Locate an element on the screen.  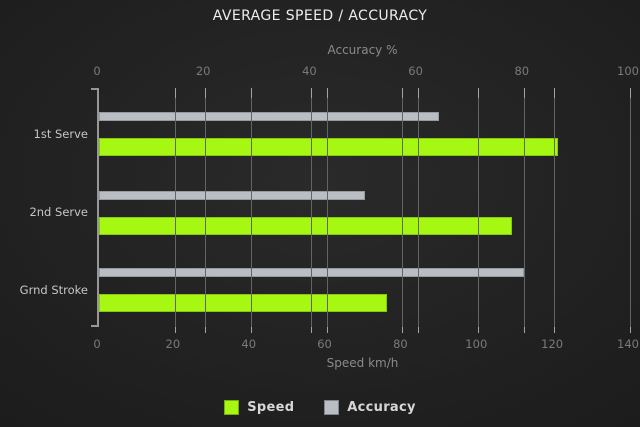
legend-label-accuracy: Accuracy is located at coordinates (381, 407).